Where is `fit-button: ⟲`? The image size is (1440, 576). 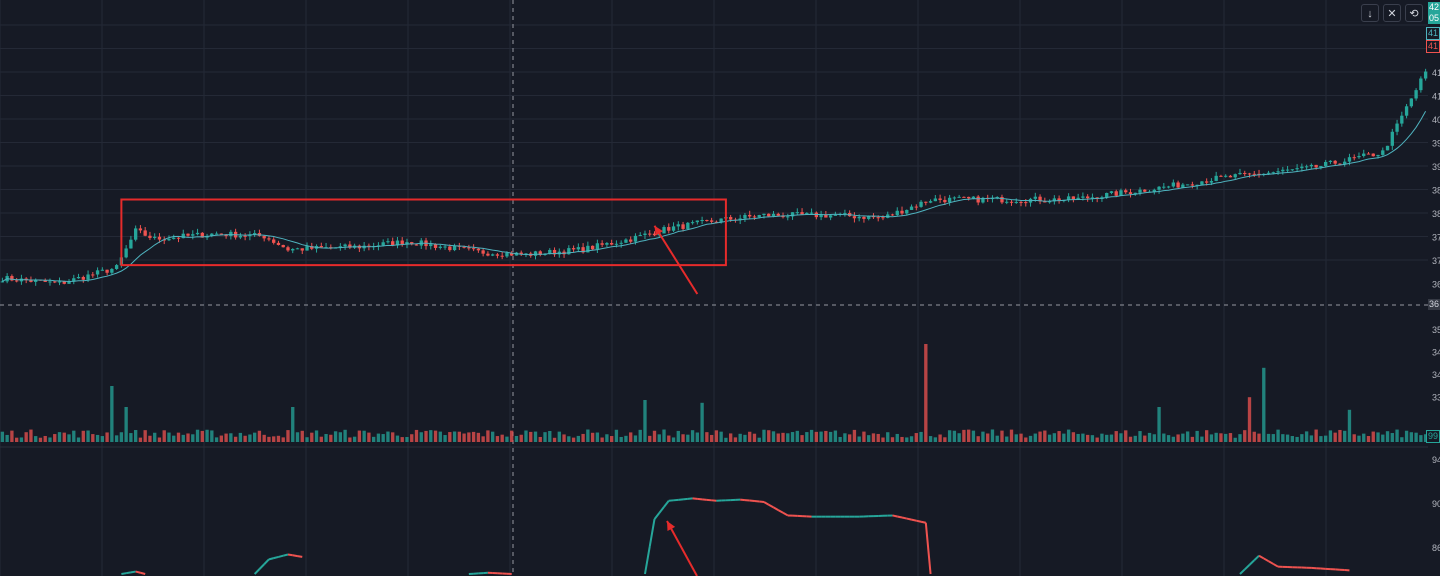
fit-button: ⟲ is located at coordinates (1414, 13).